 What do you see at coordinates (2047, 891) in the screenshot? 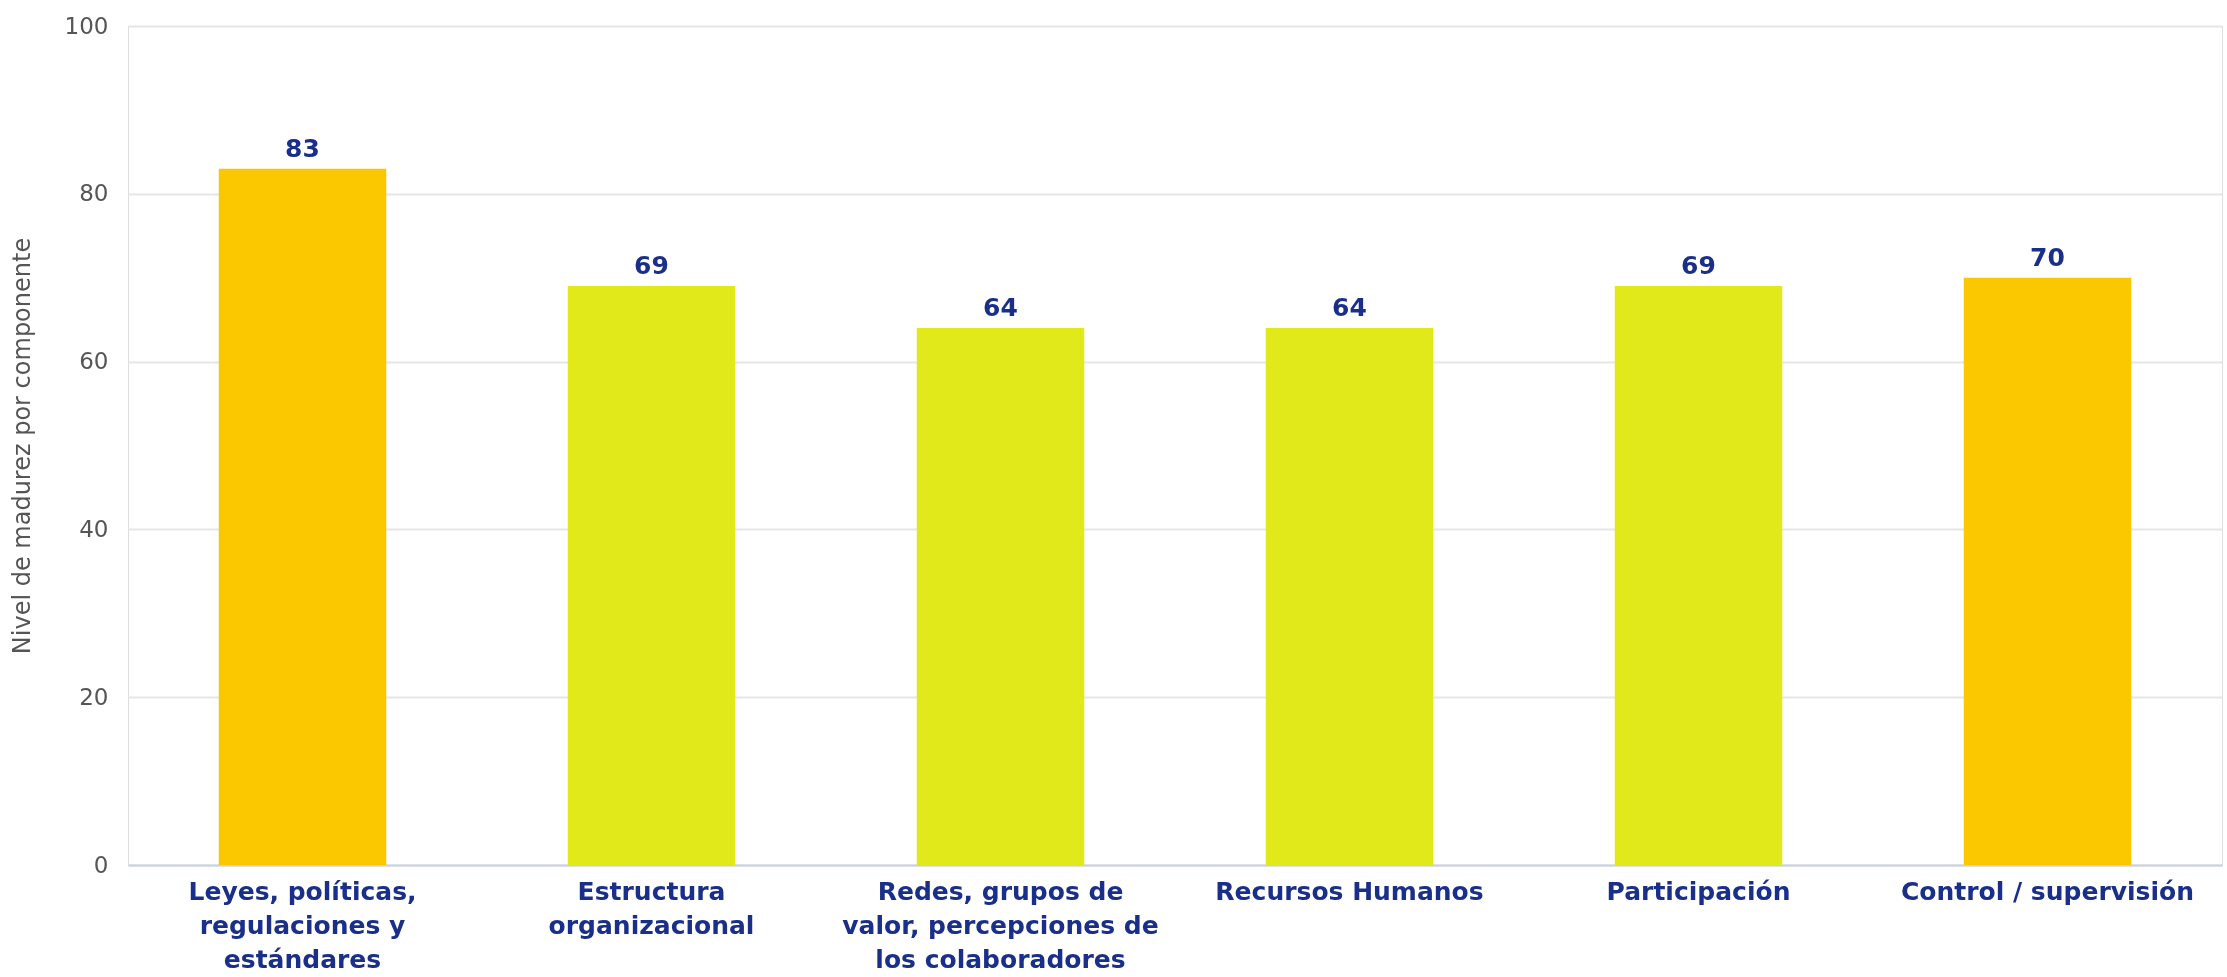
I see `x-tick-label: Control / supervisión` at bounding box center [2047, 891].